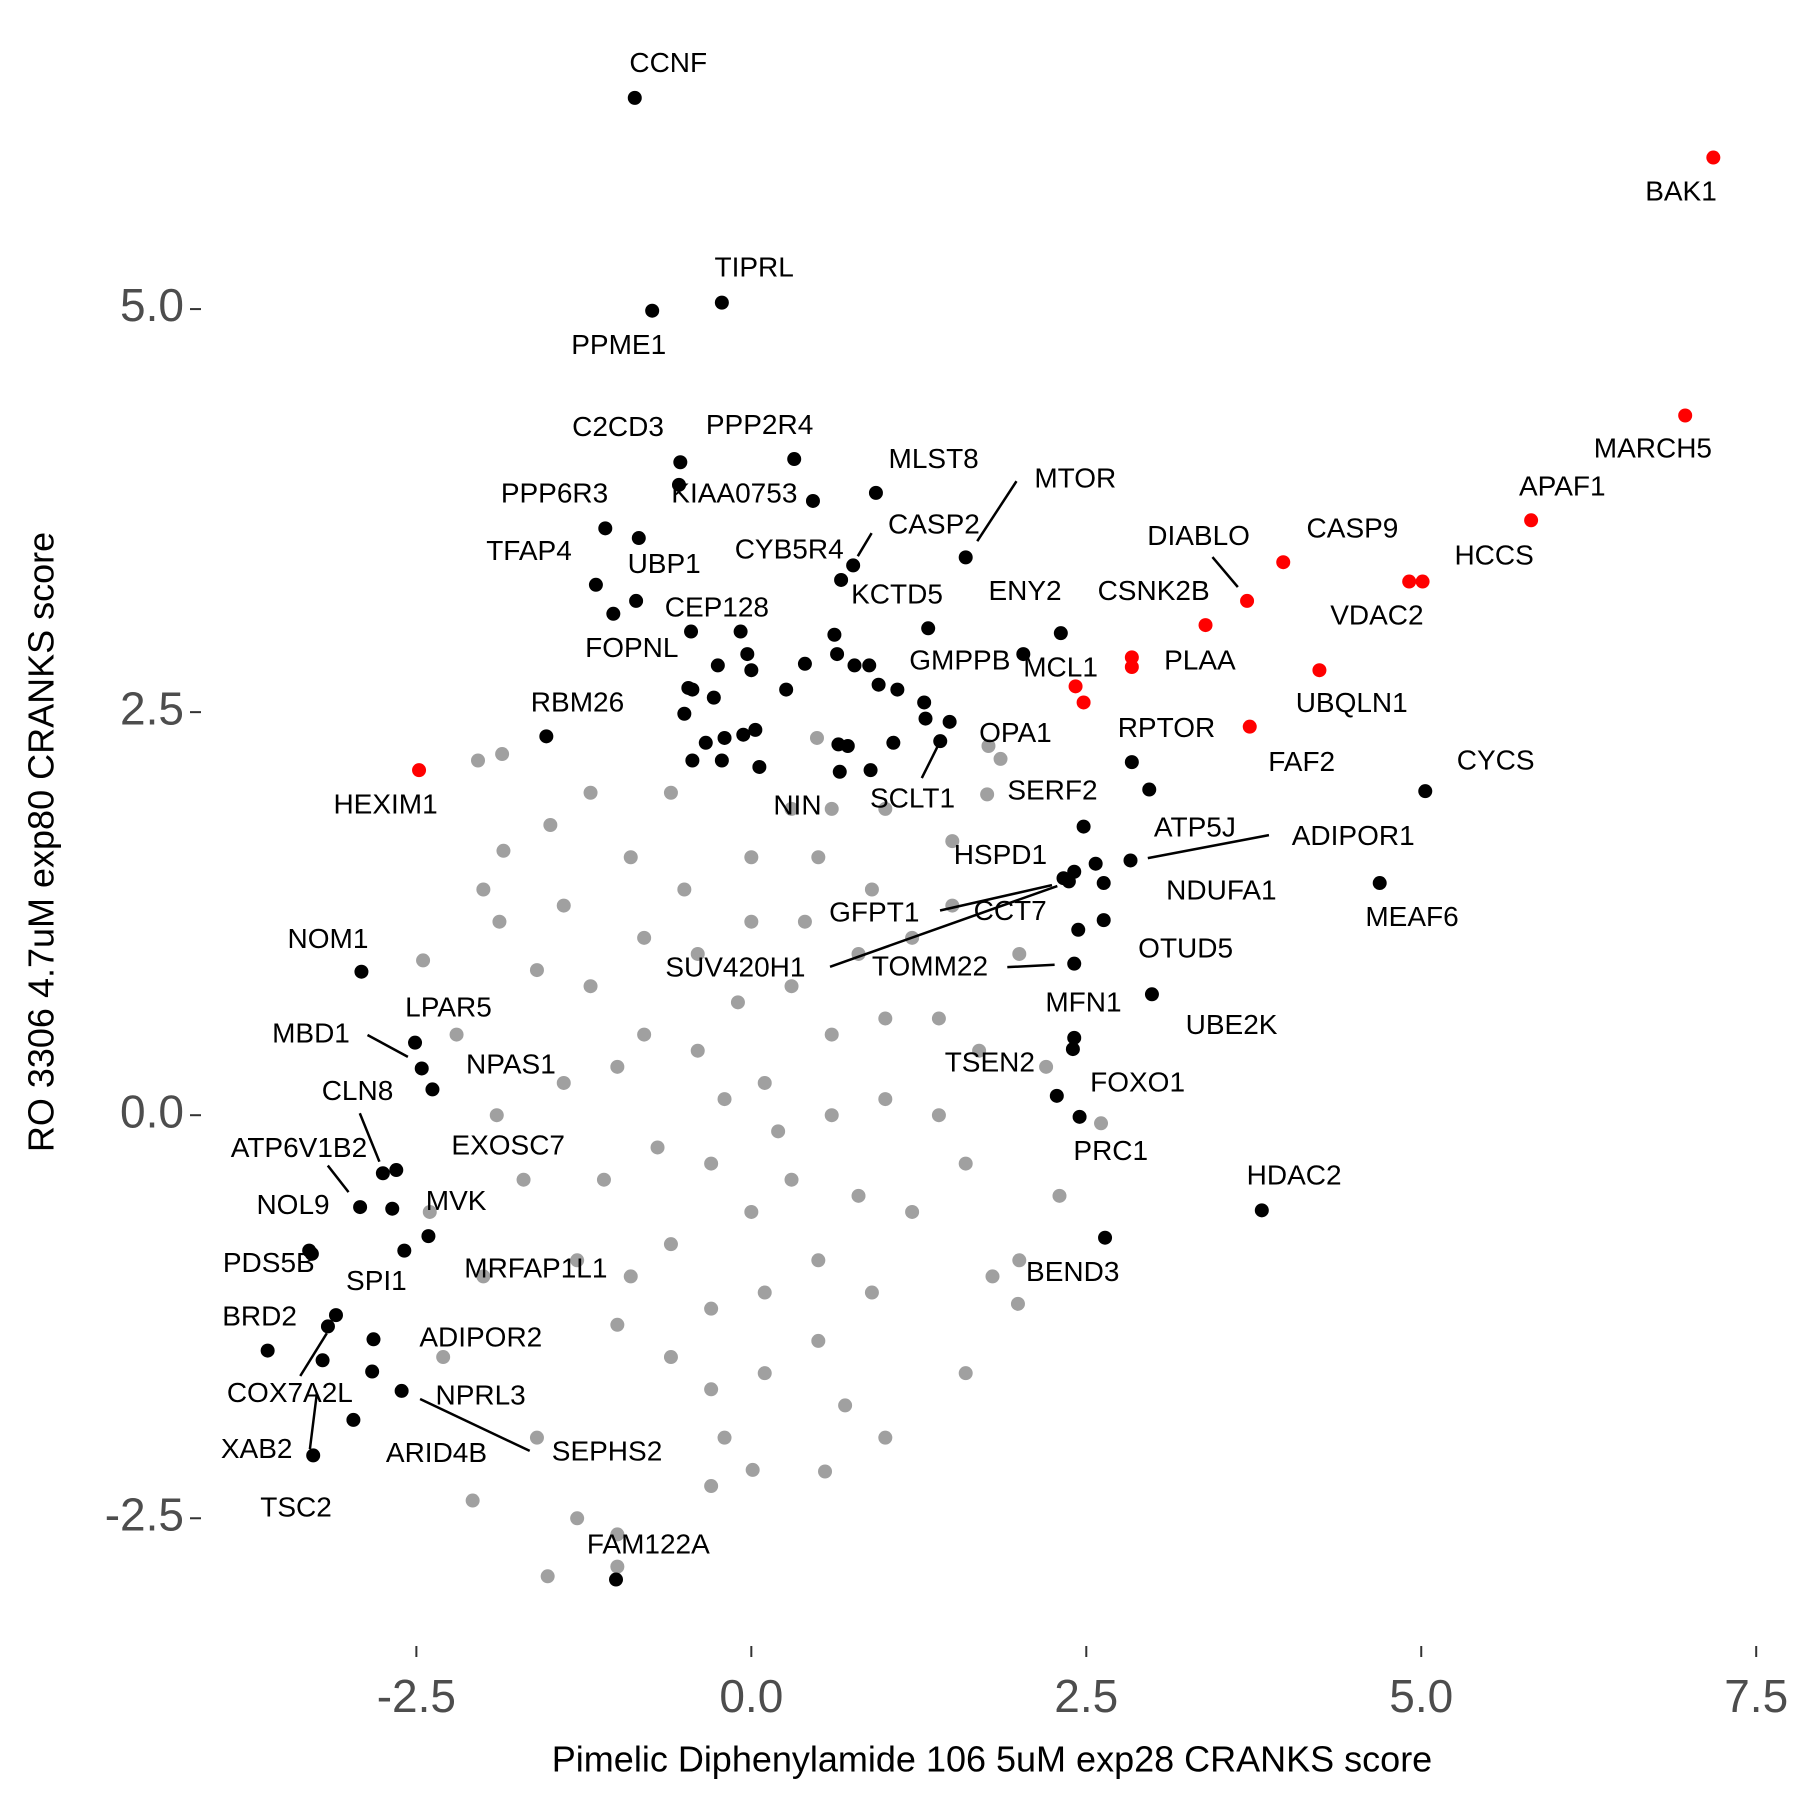 The height and width of the screenshot is (1800, 1800). I want to click on point-label: C2CD3, so click(618, 426).